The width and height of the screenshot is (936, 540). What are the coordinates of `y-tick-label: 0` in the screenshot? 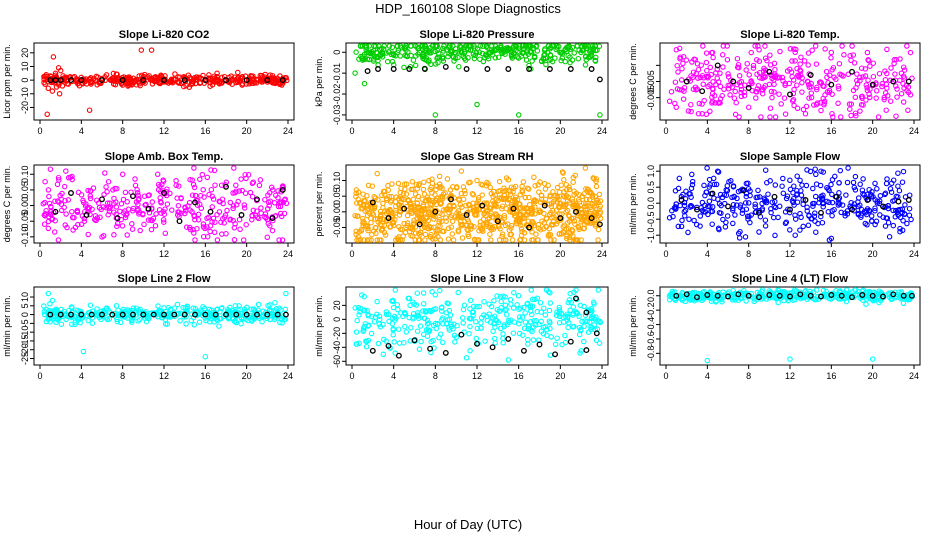 It's located at (25, 80).